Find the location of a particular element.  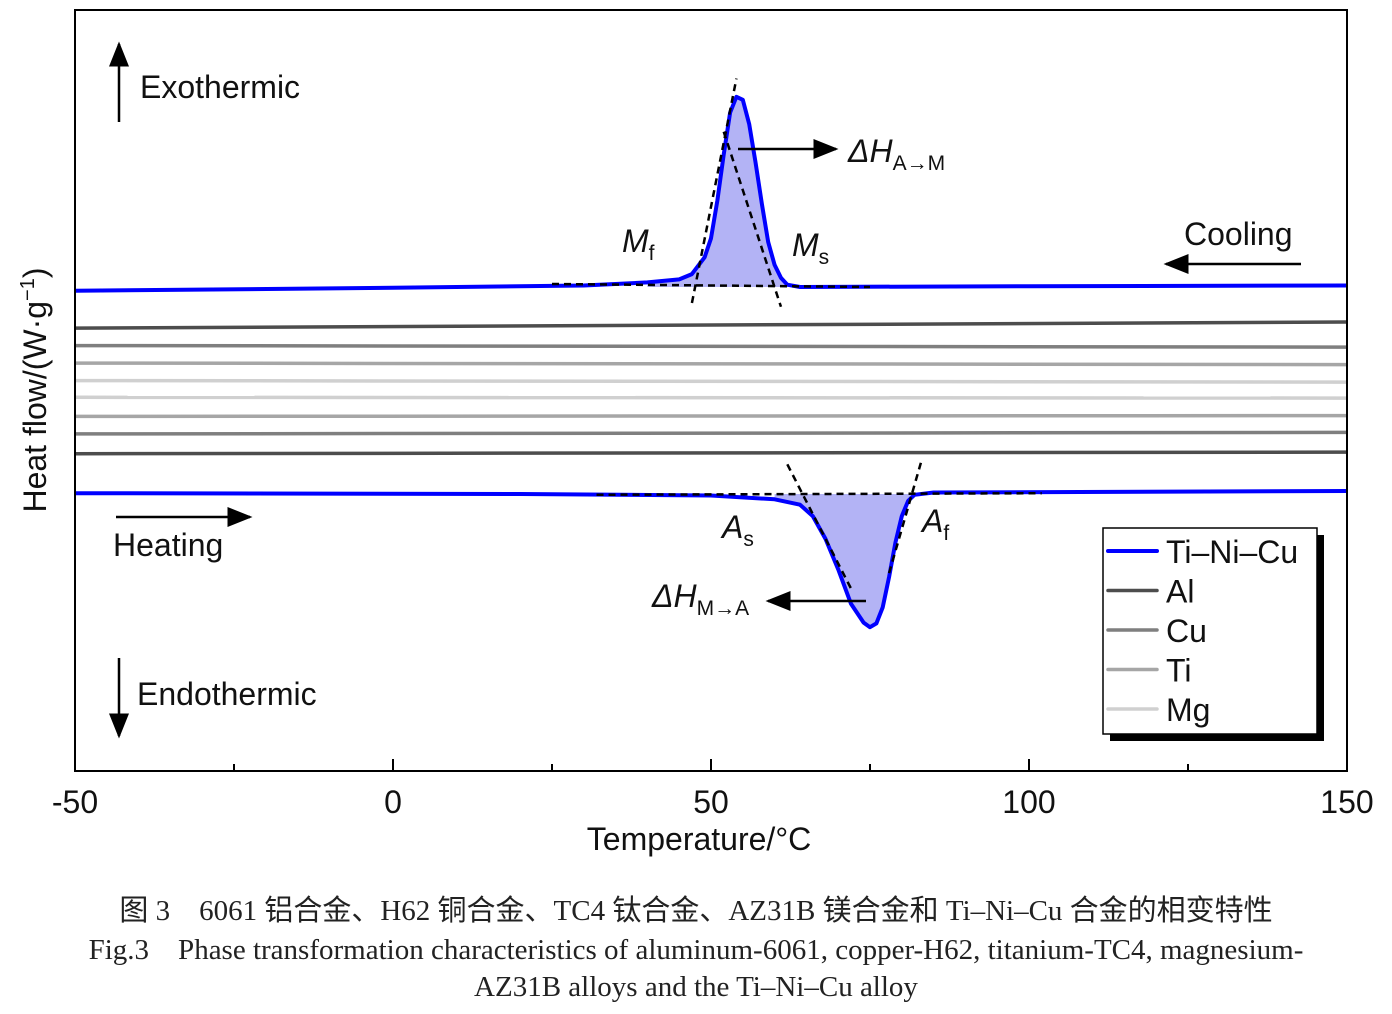

legend-entry: Mg is located at coordinates (1188, 710).